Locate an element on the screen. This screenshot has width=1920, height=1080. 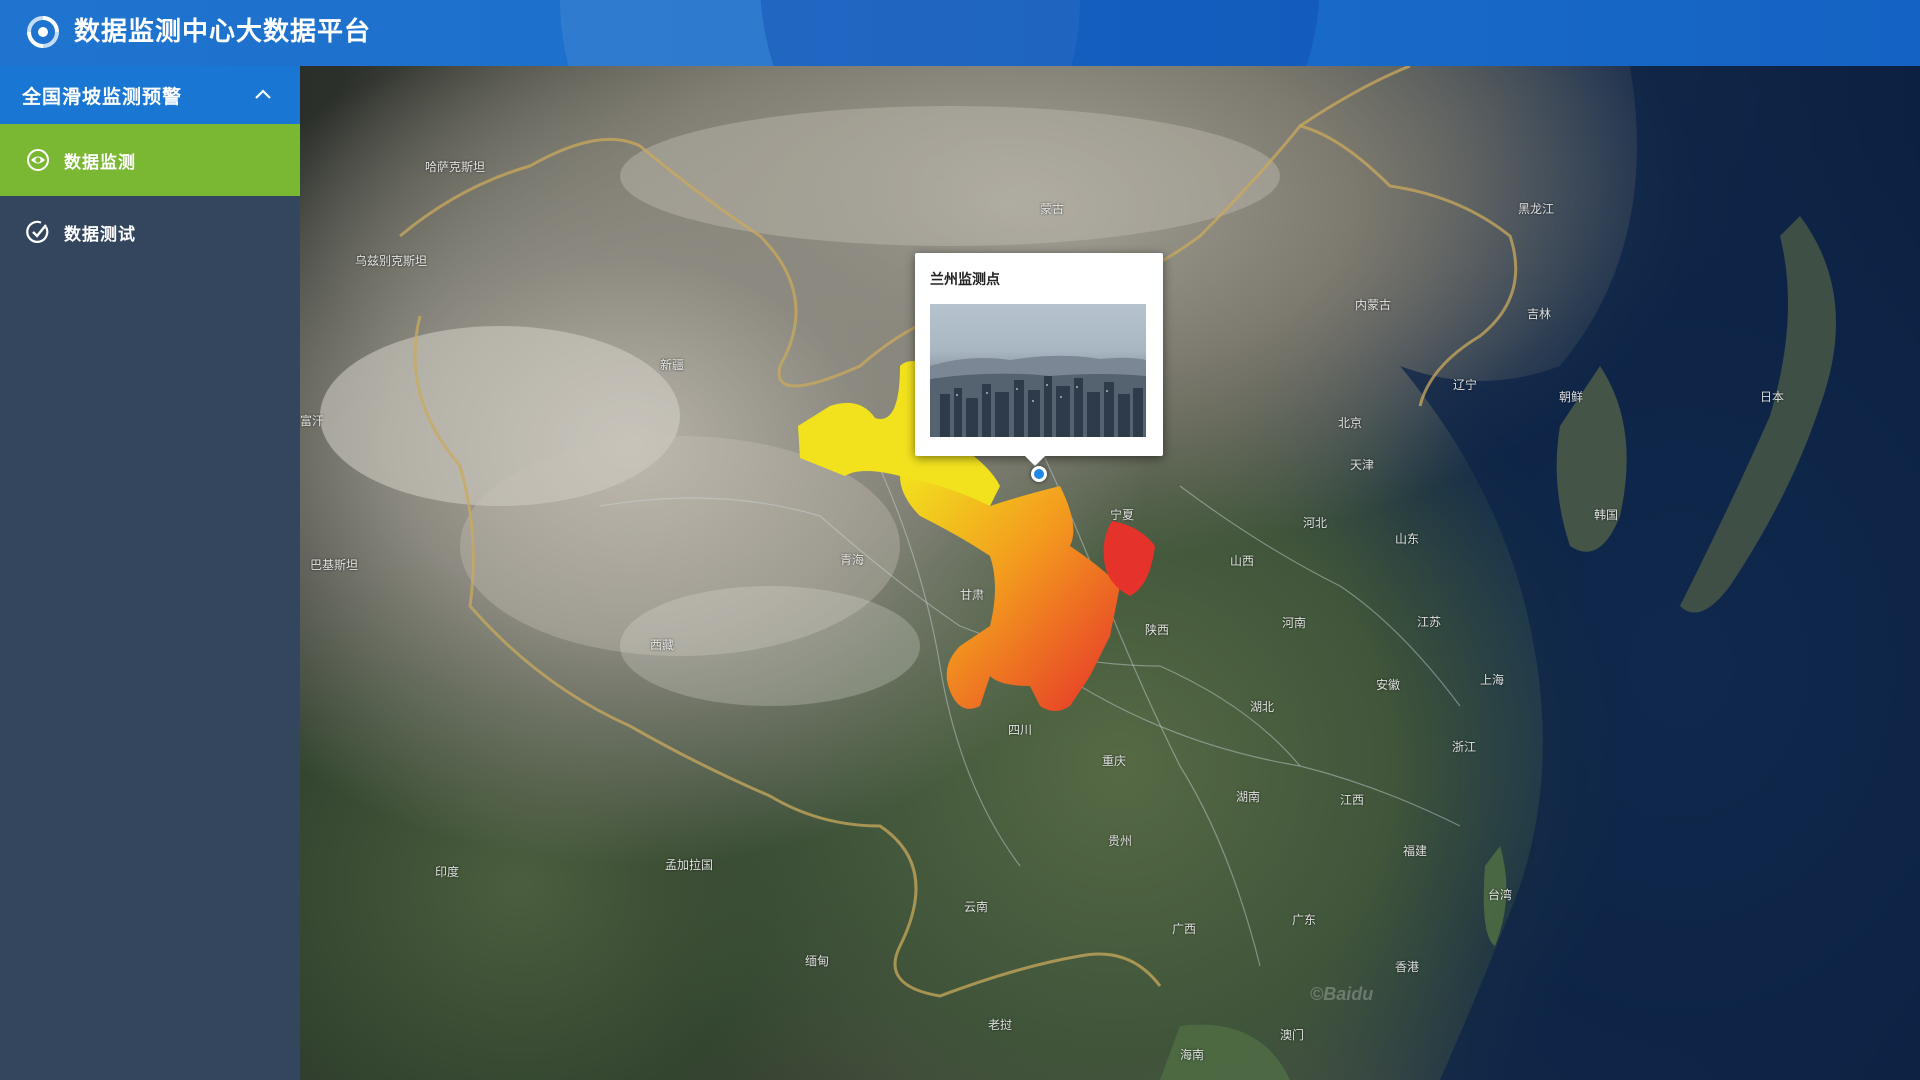
korea-landmass is located at coordinates (1591, 459).